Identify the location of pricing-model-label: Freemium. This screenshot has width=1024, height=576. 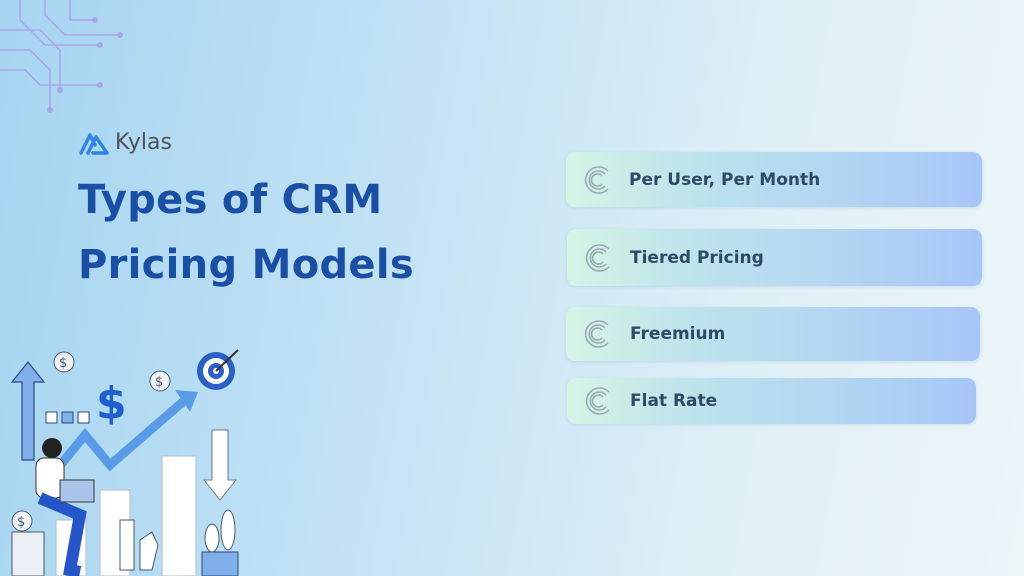
(678, 334).